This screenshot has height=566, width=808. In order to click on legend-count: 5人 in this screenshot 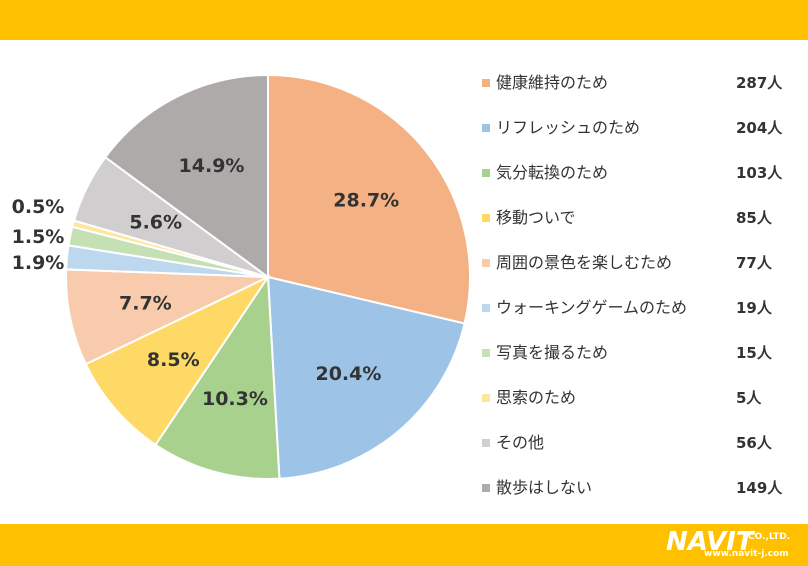, I will do `click(749, 398)`.